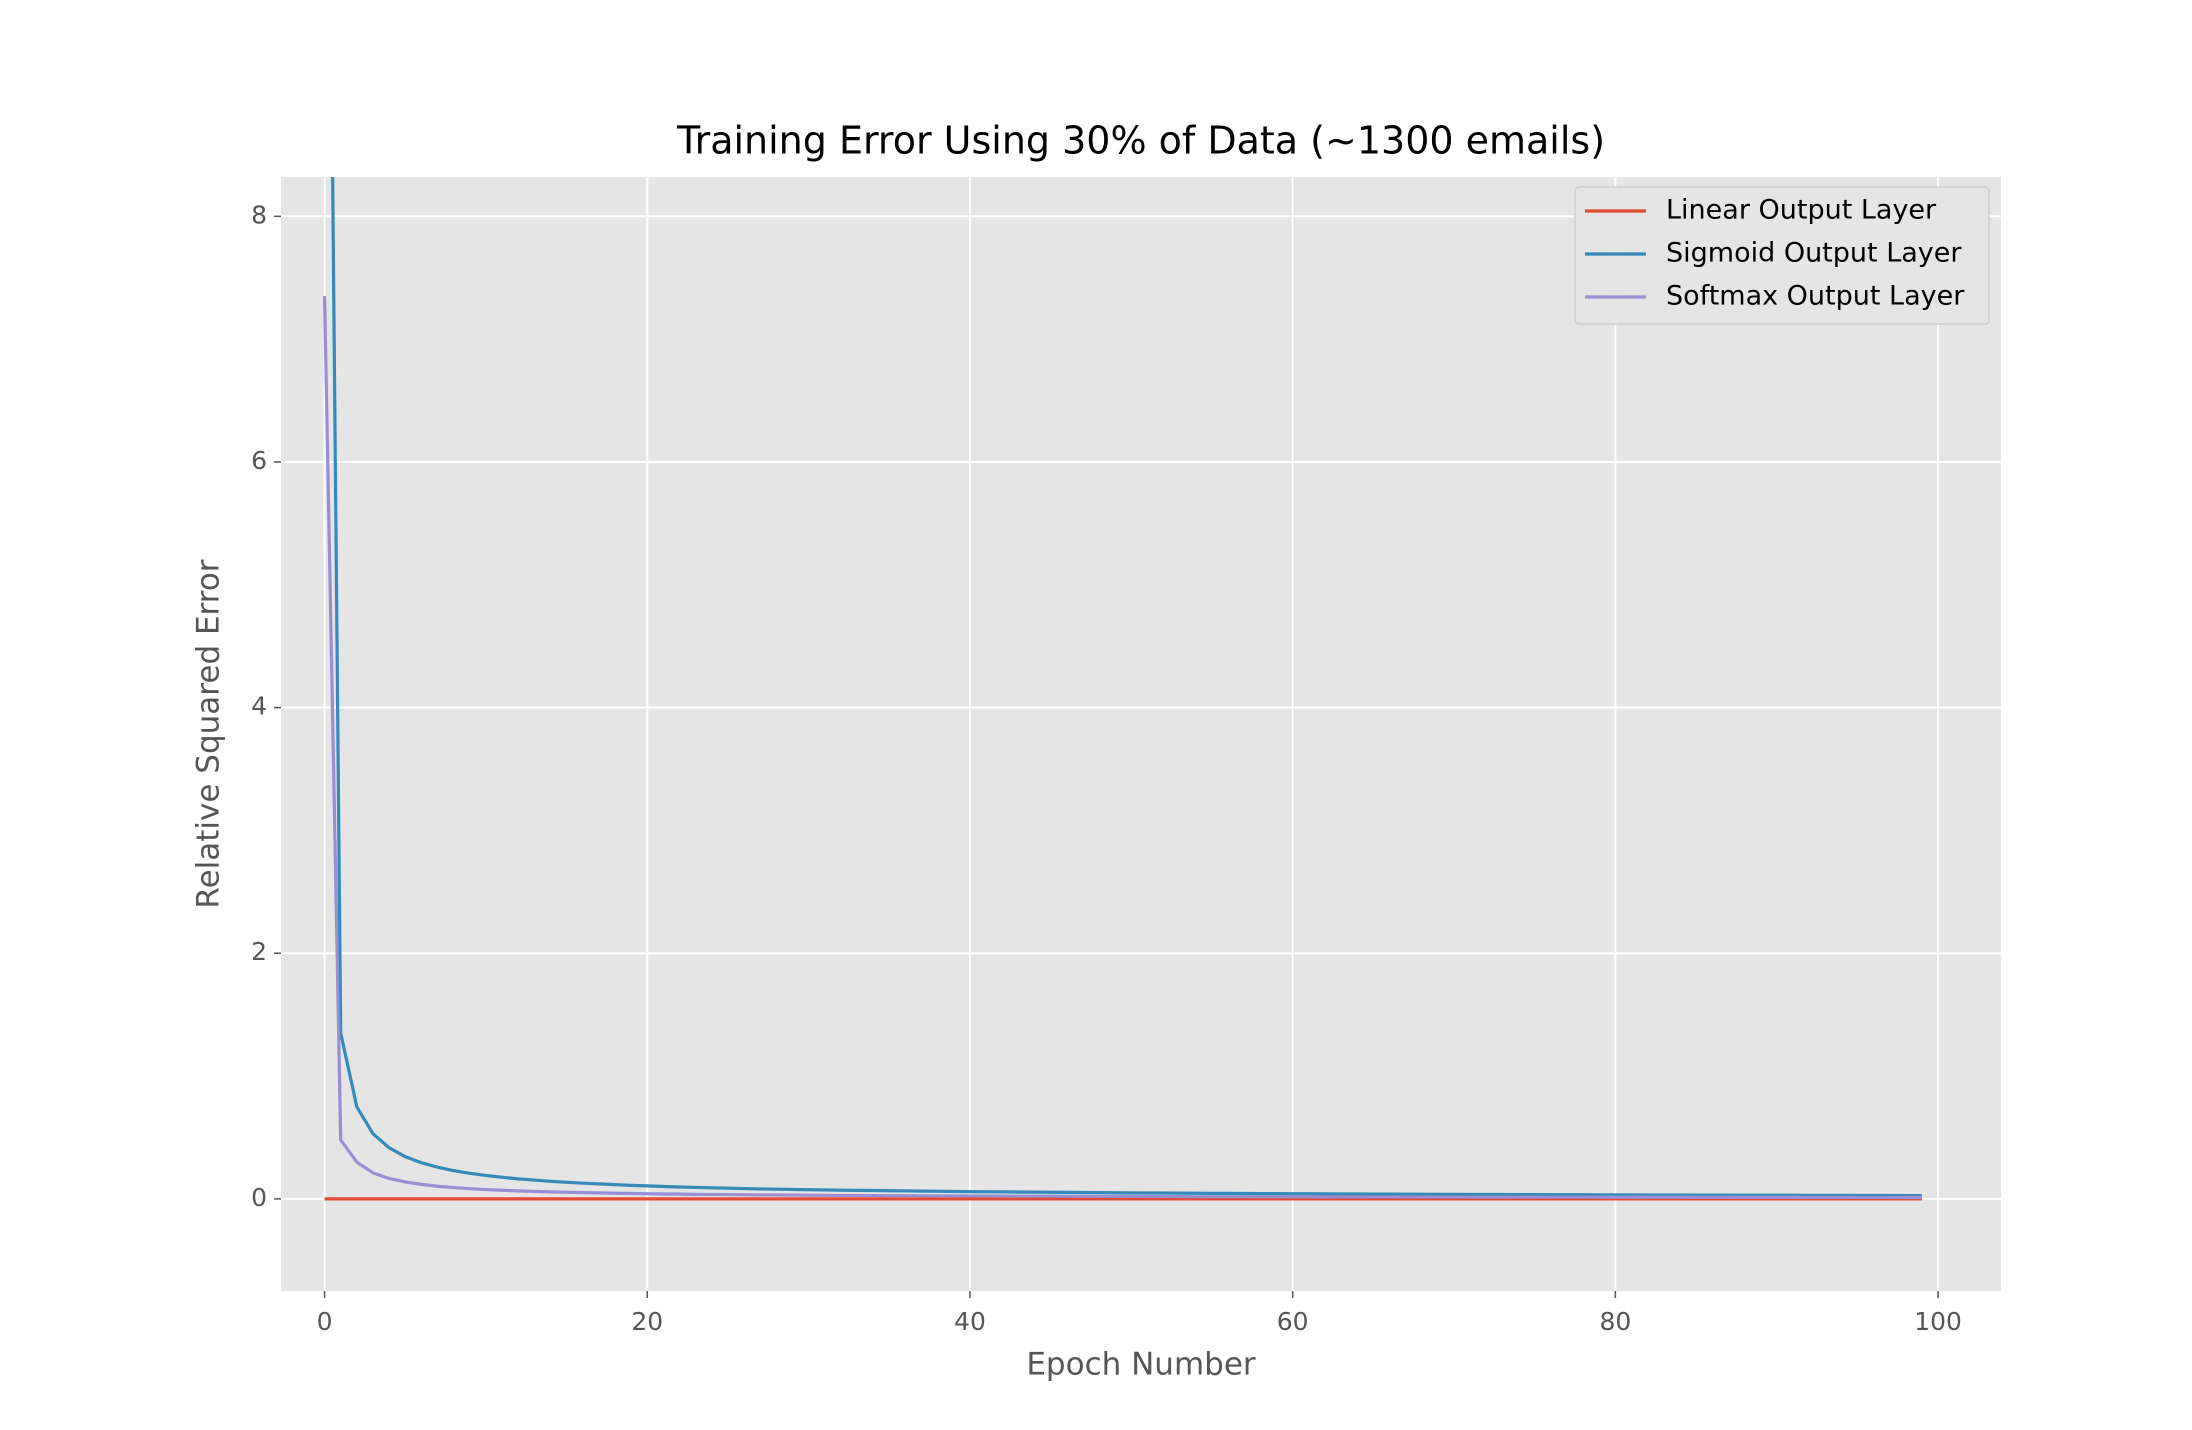  Describe the element at coordinates (1814, 253) in the screenshot. I see `legend-label: Sigmoid Output Layer` at that location.